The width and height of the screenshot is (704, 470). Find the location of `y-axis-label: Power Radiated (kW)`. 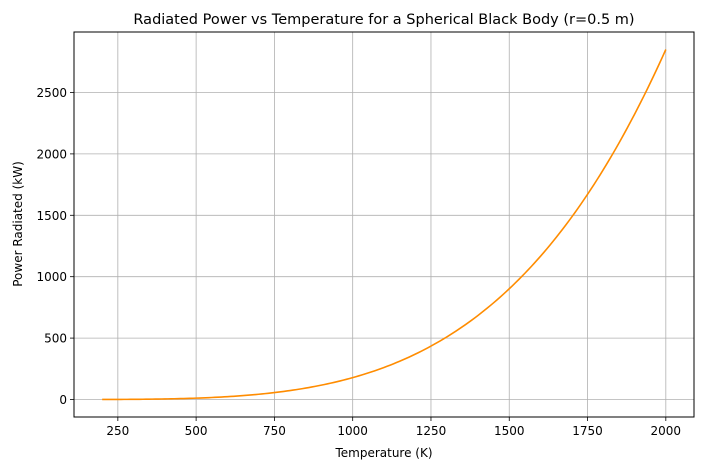

y-axis-label: Power Radiated (kW) is located at coordinates (18, 224).